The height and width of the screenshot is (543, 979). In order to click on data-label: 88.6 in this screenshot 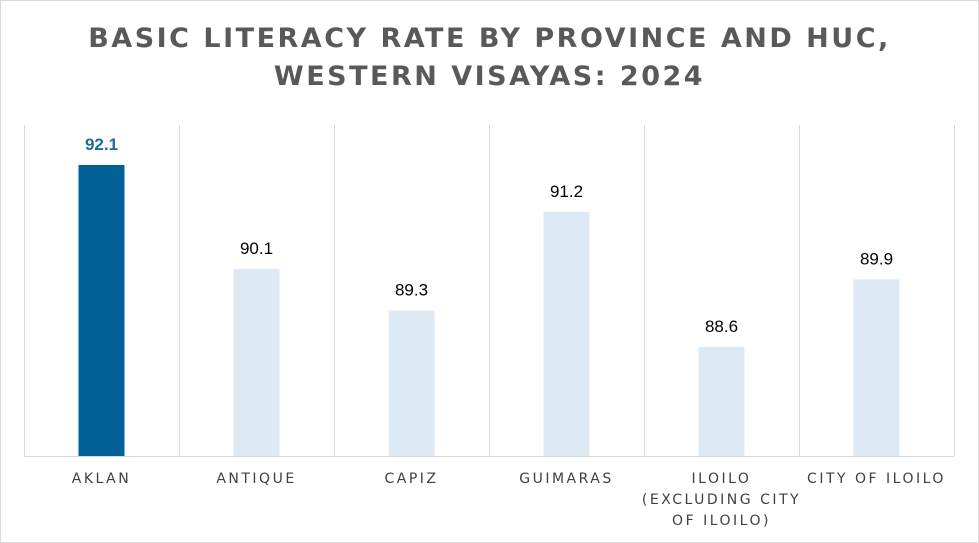, I will do `click(721, 326)`.